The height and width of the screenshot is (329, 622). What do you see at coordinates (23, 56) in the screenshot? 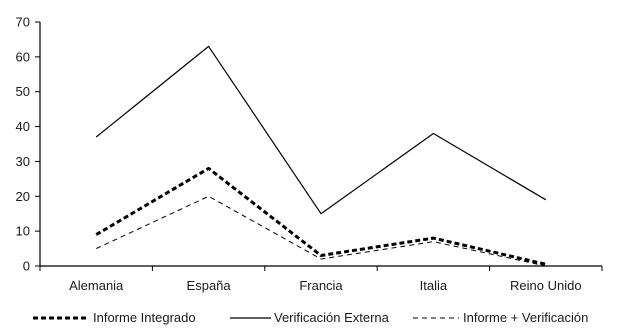
I see `y-tick-label: 60` at bounding box center [23, 56].